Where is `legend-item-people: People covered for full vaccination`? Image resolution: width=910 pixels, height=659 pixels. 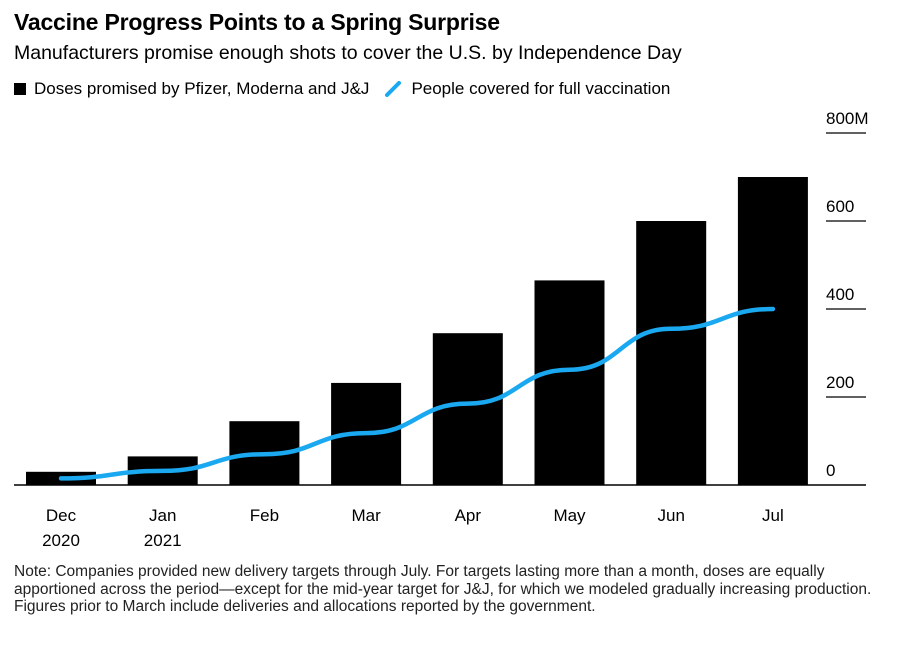
legend-item-people: People covered for full vaccination is located at coordinates (526, 89).